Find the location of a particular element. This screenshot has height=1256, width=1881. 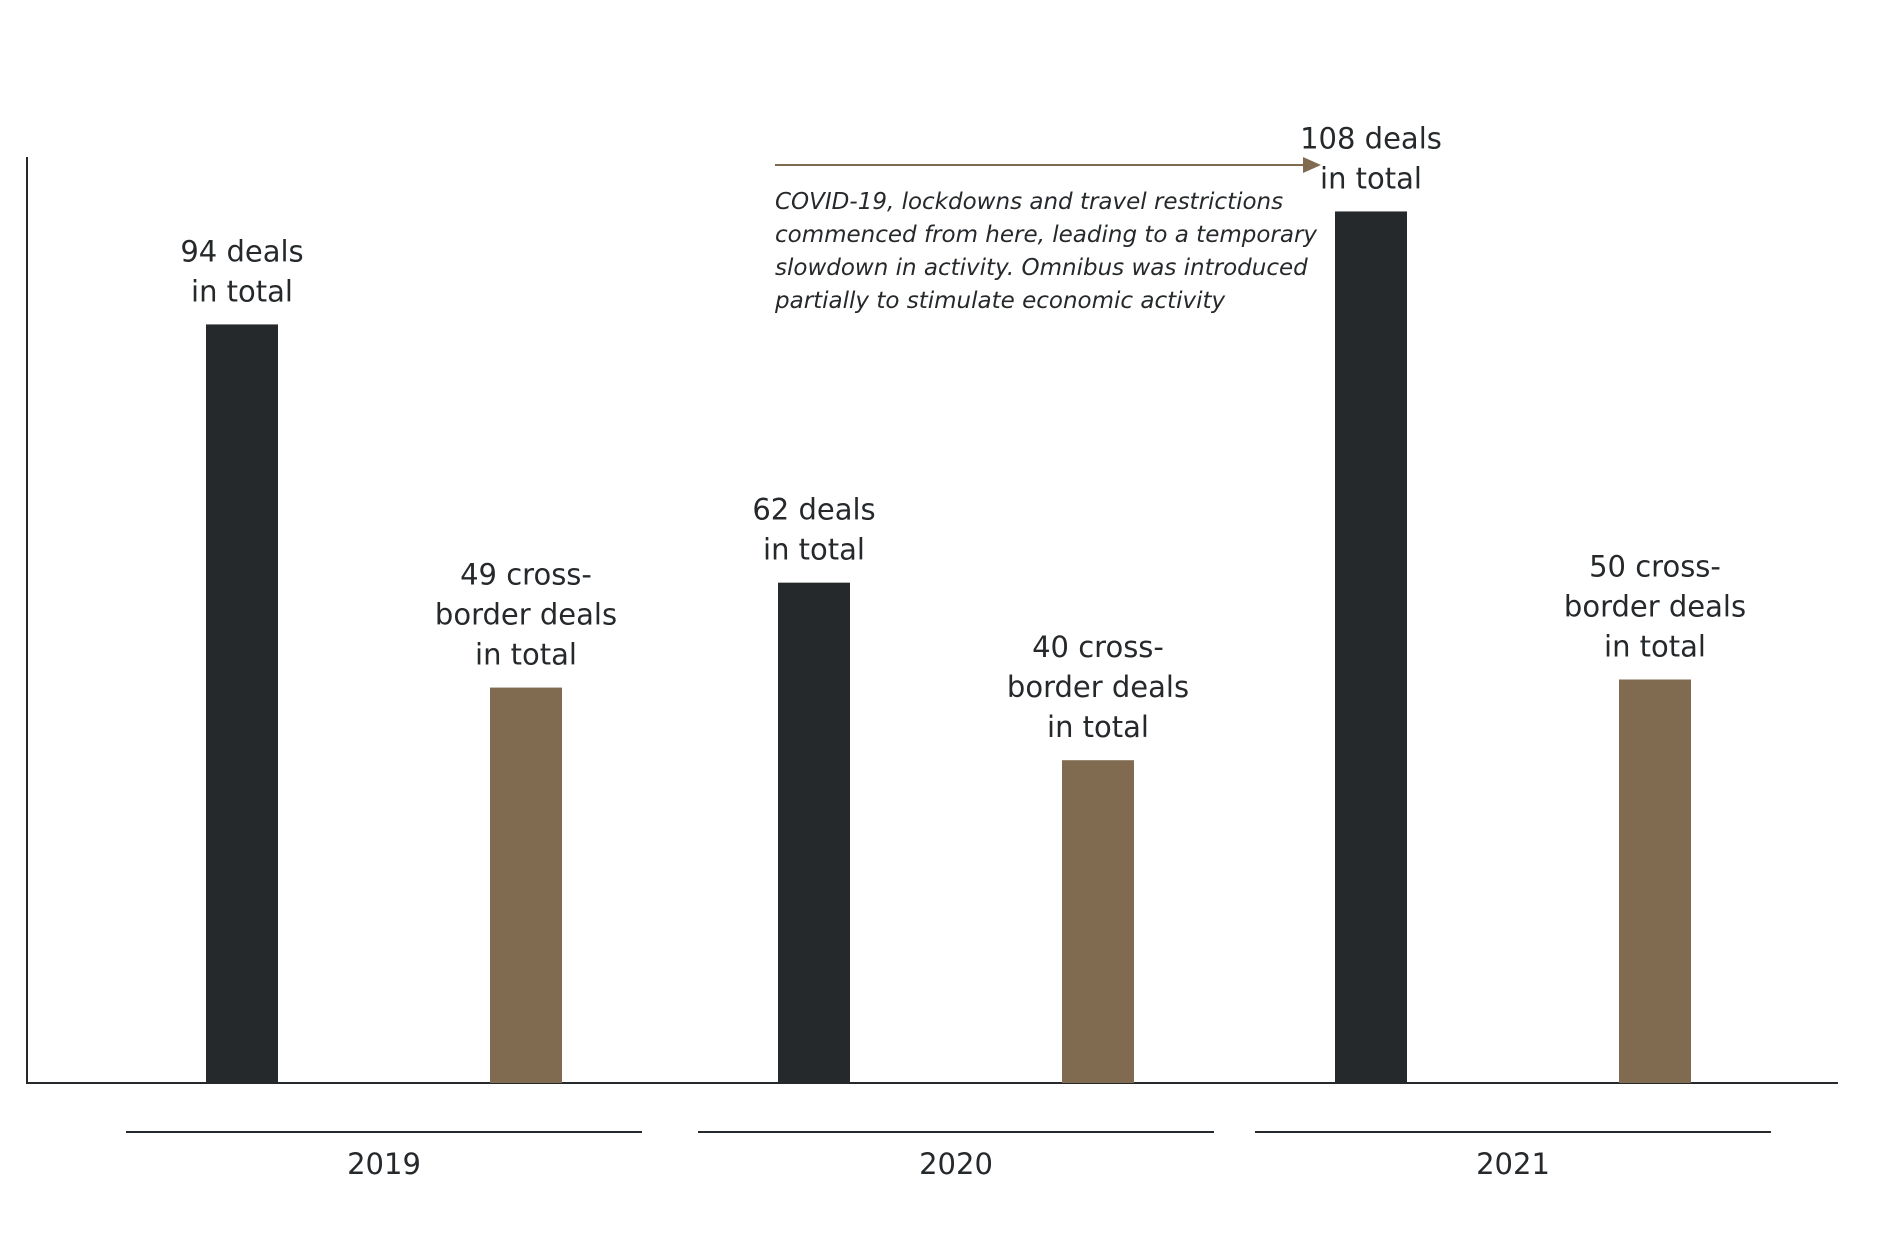

annotation-arrowhead is located at coordinates (1312, 165).